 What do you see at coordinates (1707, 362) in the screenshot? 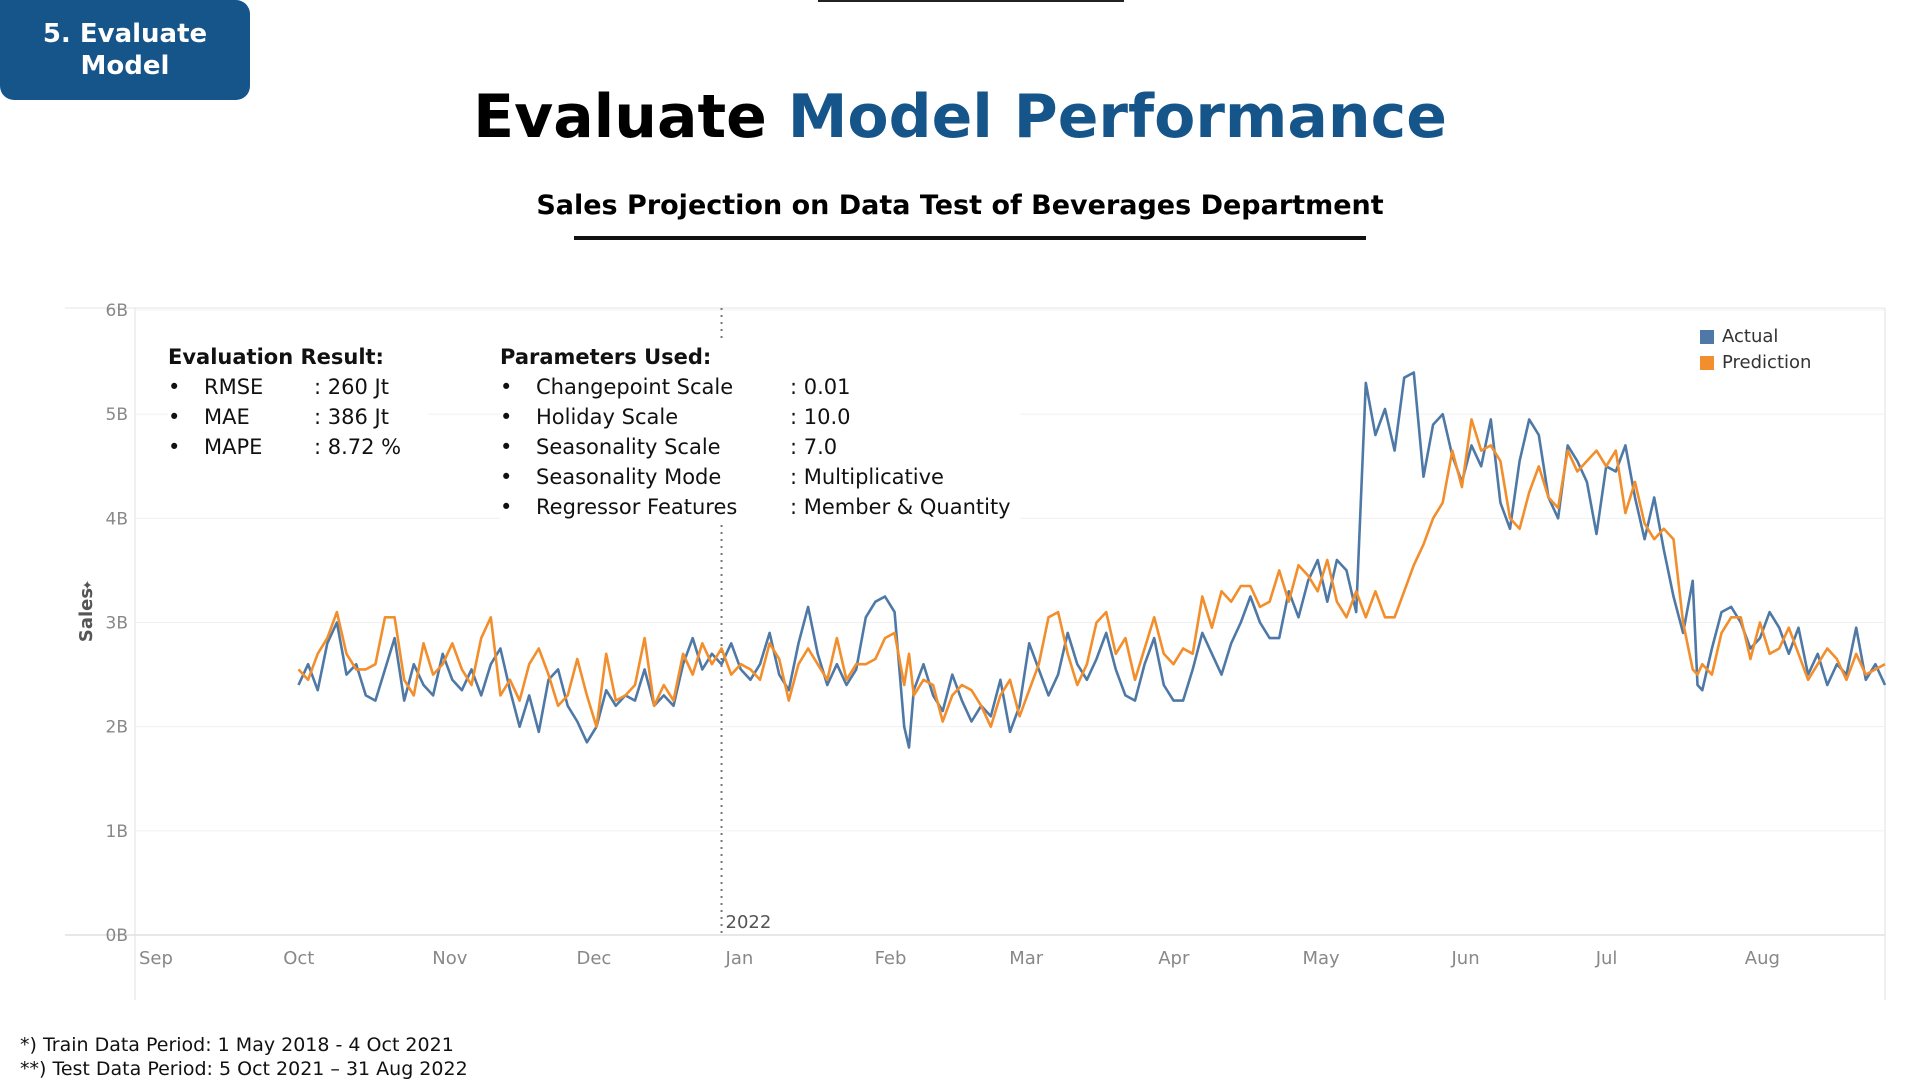
I see `legend-prediction-swatch` at bounding box center [1707, 362].